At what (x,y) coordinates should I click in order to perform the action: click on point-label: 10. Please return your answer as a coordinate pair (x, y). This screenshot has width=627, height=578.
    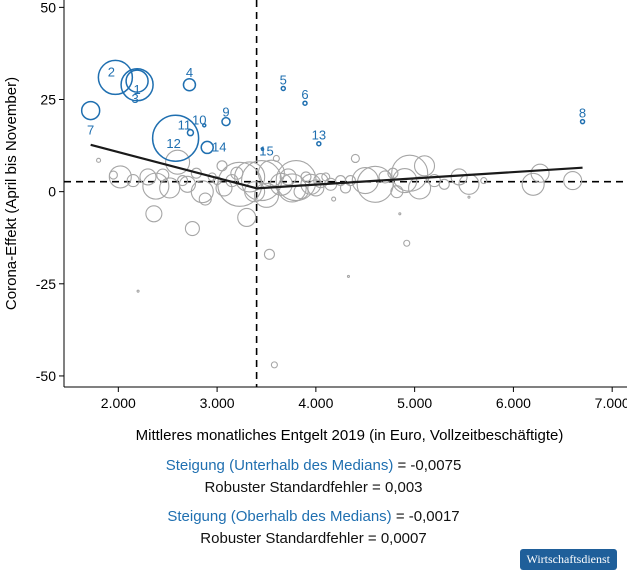
    Looking at the image, I should click on (199, 119).